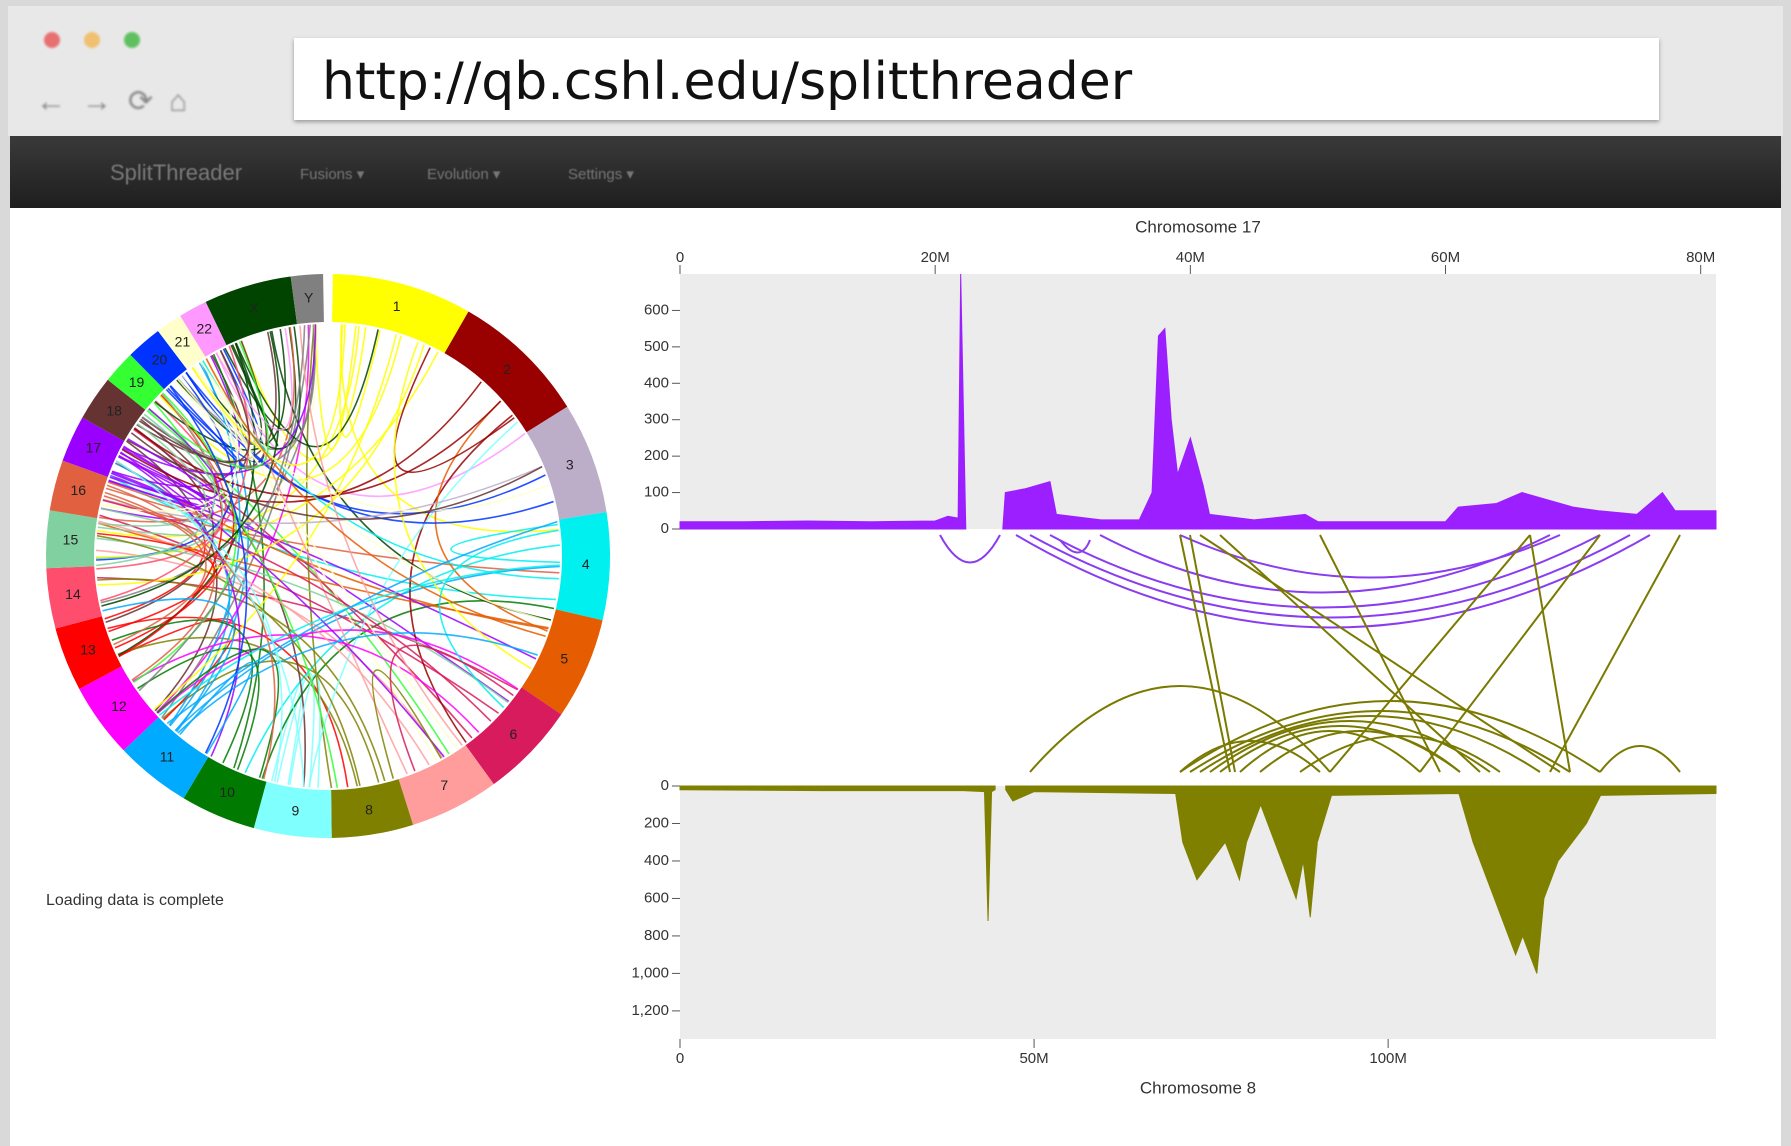  What do you see at coordinates (570, 465) in the screenshot?
I see `chromosome-label: 3` at bounding box center [570, 465].